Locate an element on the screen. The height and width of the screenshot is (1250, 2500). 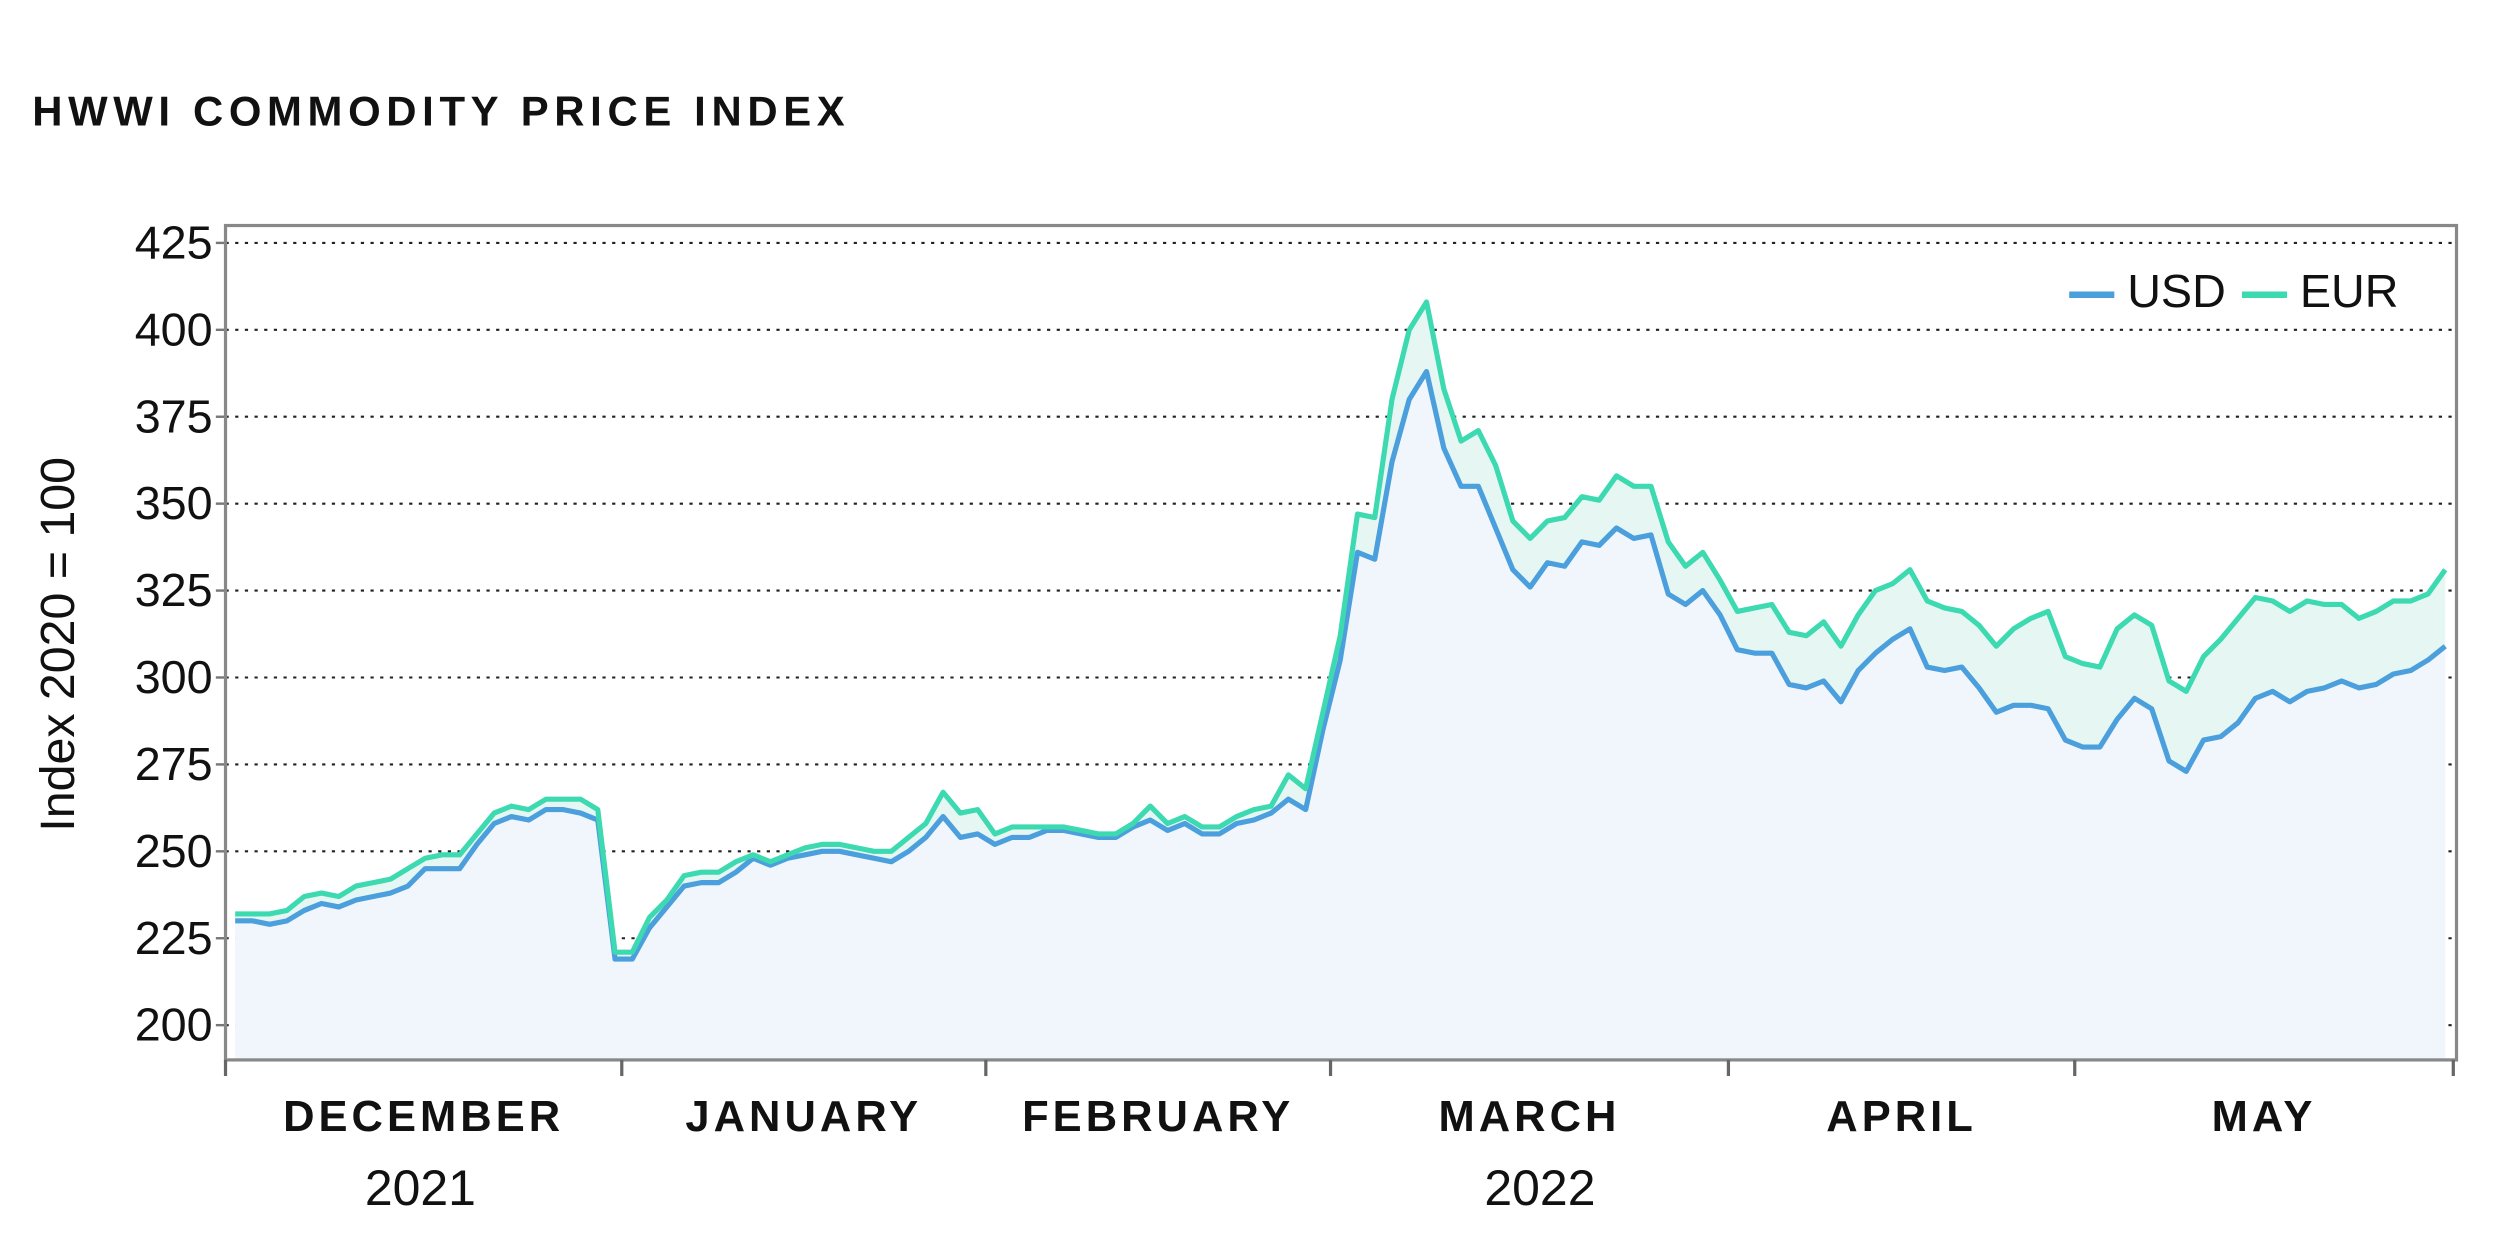
chart-title: HWWI COMMODITY PRICE INDEX is located at coordinates (441, 110).